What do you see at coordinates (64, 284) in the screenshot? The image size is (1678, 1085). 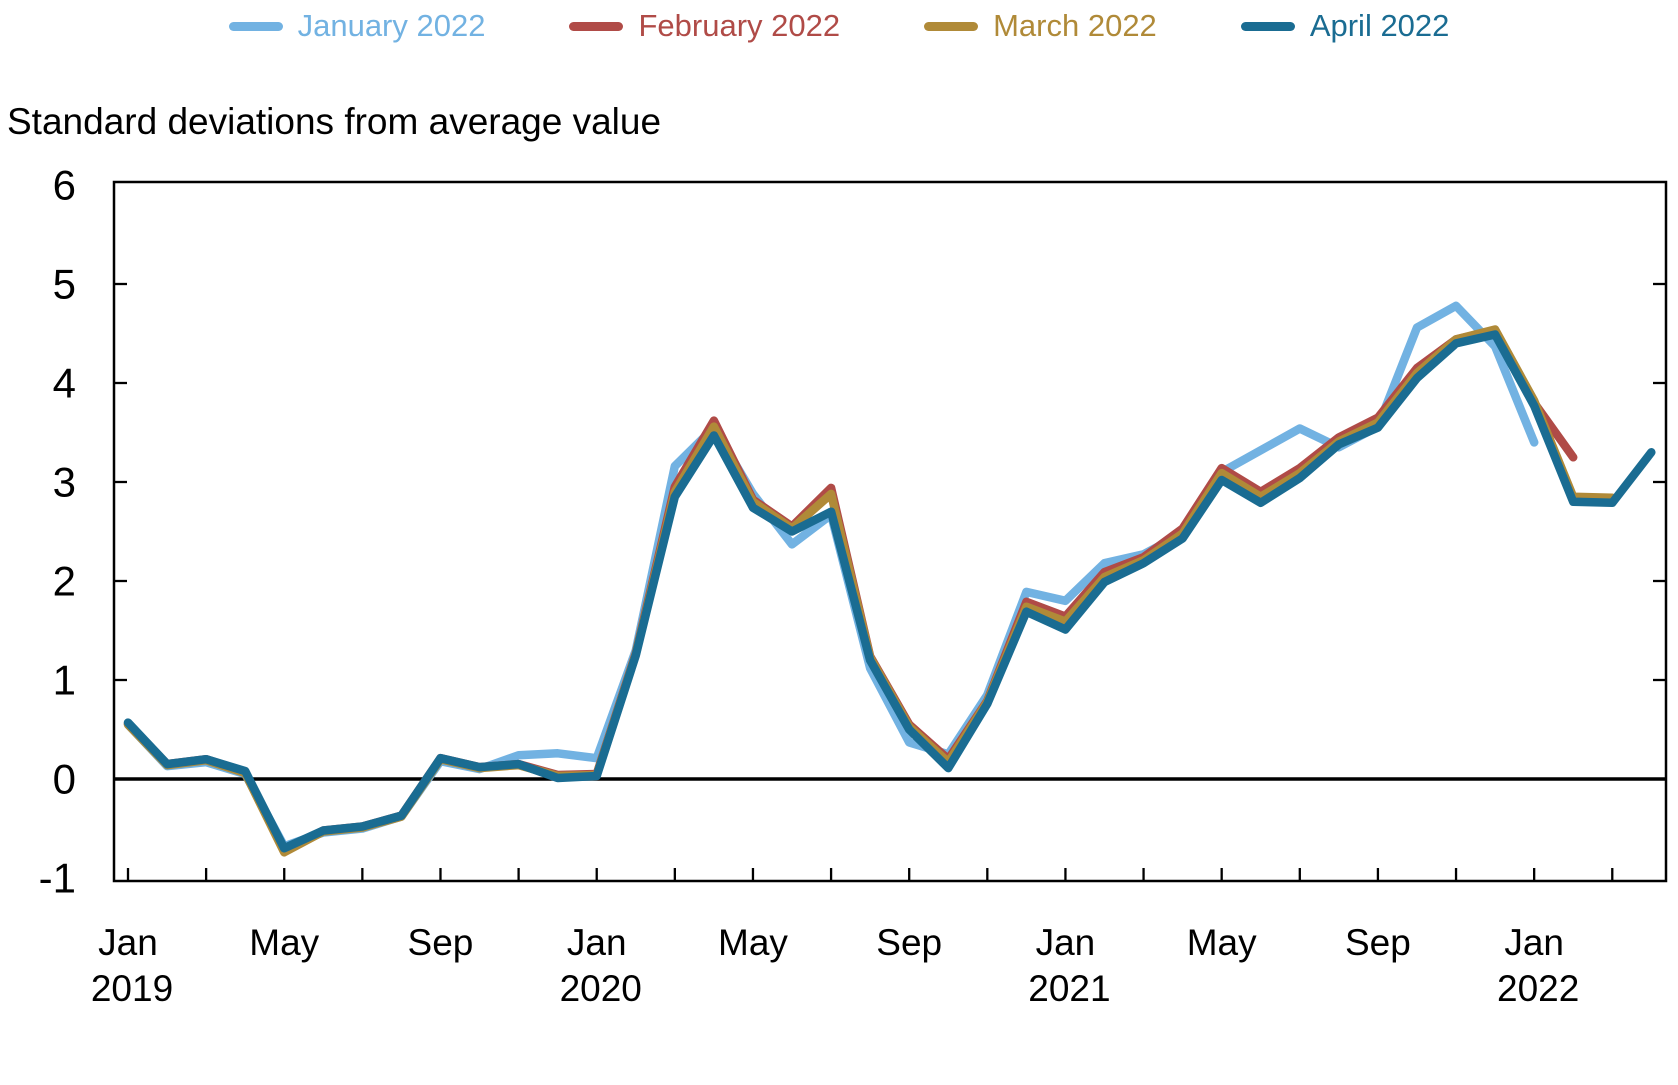 I see `y-tick-label: 5` at bounding box center [64, 284].